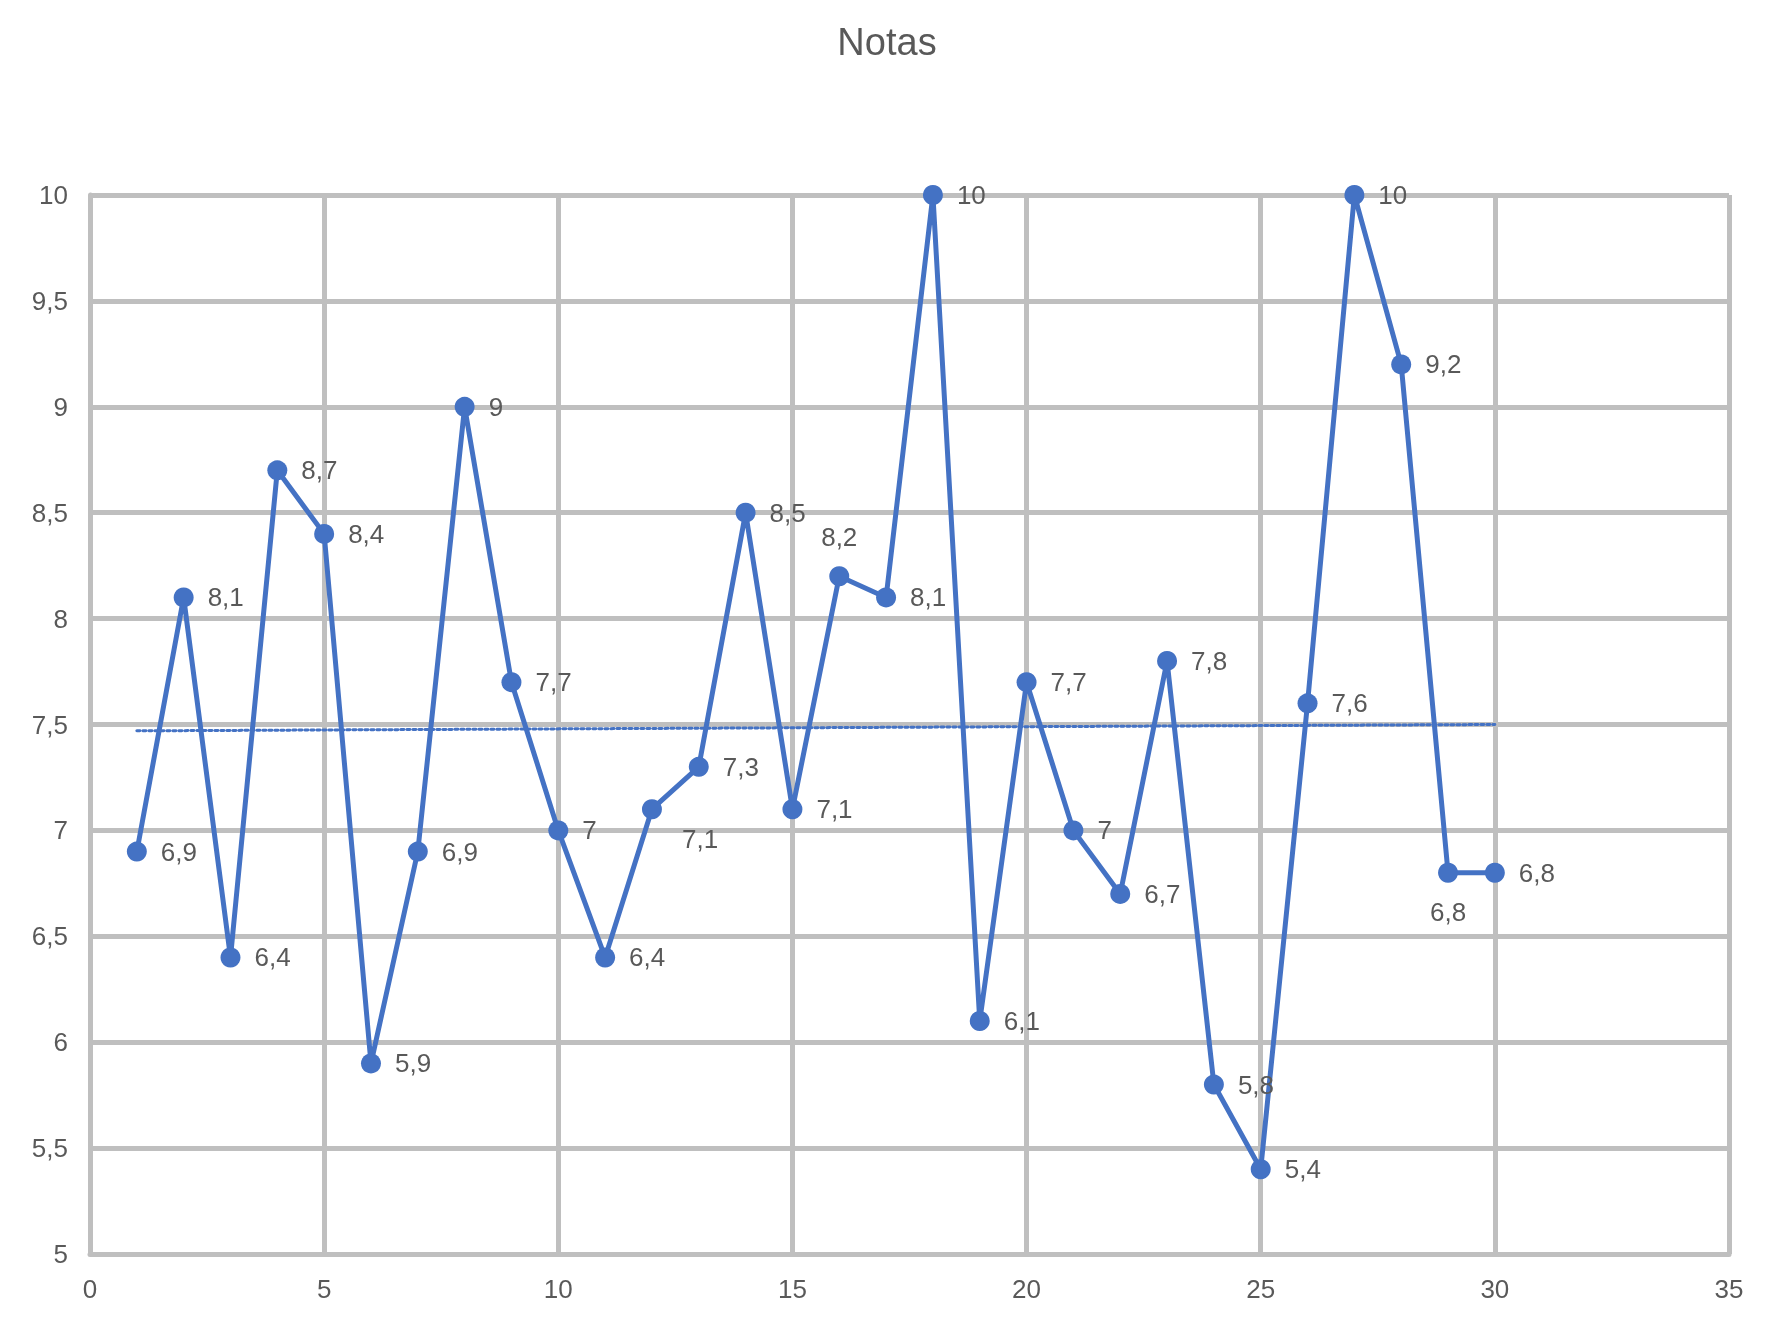 This screenshot has width=1774, height=1340. What do you see at coordinates (1261, 1289) in the screenshot?
I see `x-tick-label: 25` at bounding box center [1261, 1289].